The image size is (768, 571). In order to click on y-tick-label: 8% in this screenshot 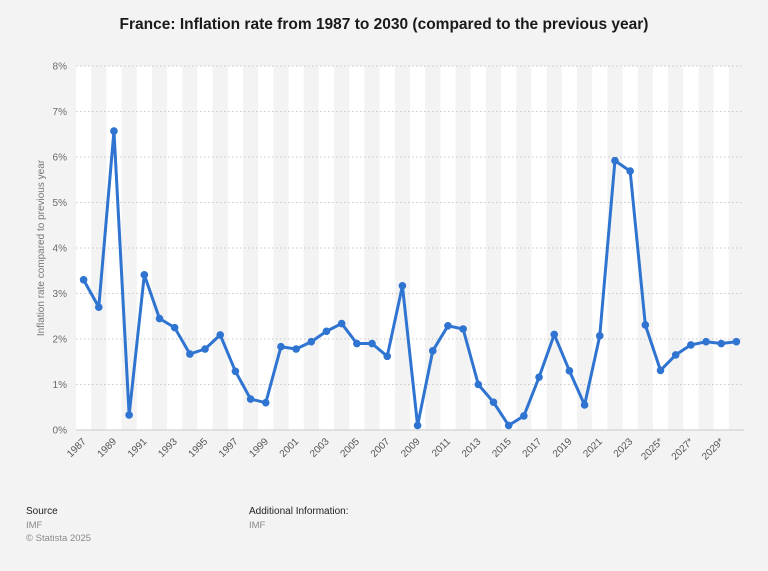, I will do `click(60, 67)`.